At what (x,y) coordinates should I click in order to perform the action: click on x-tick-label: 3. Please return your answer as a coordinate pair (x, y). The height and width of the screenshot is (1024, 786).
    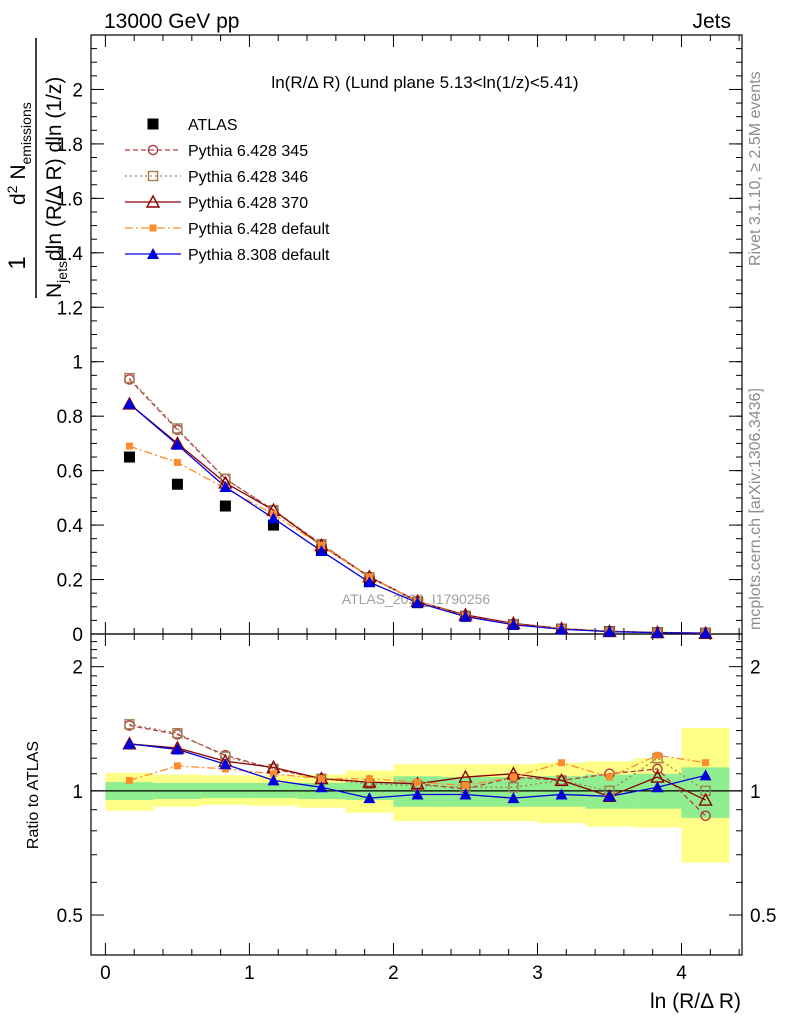
    Looking at the image, I should click on (537, 973).